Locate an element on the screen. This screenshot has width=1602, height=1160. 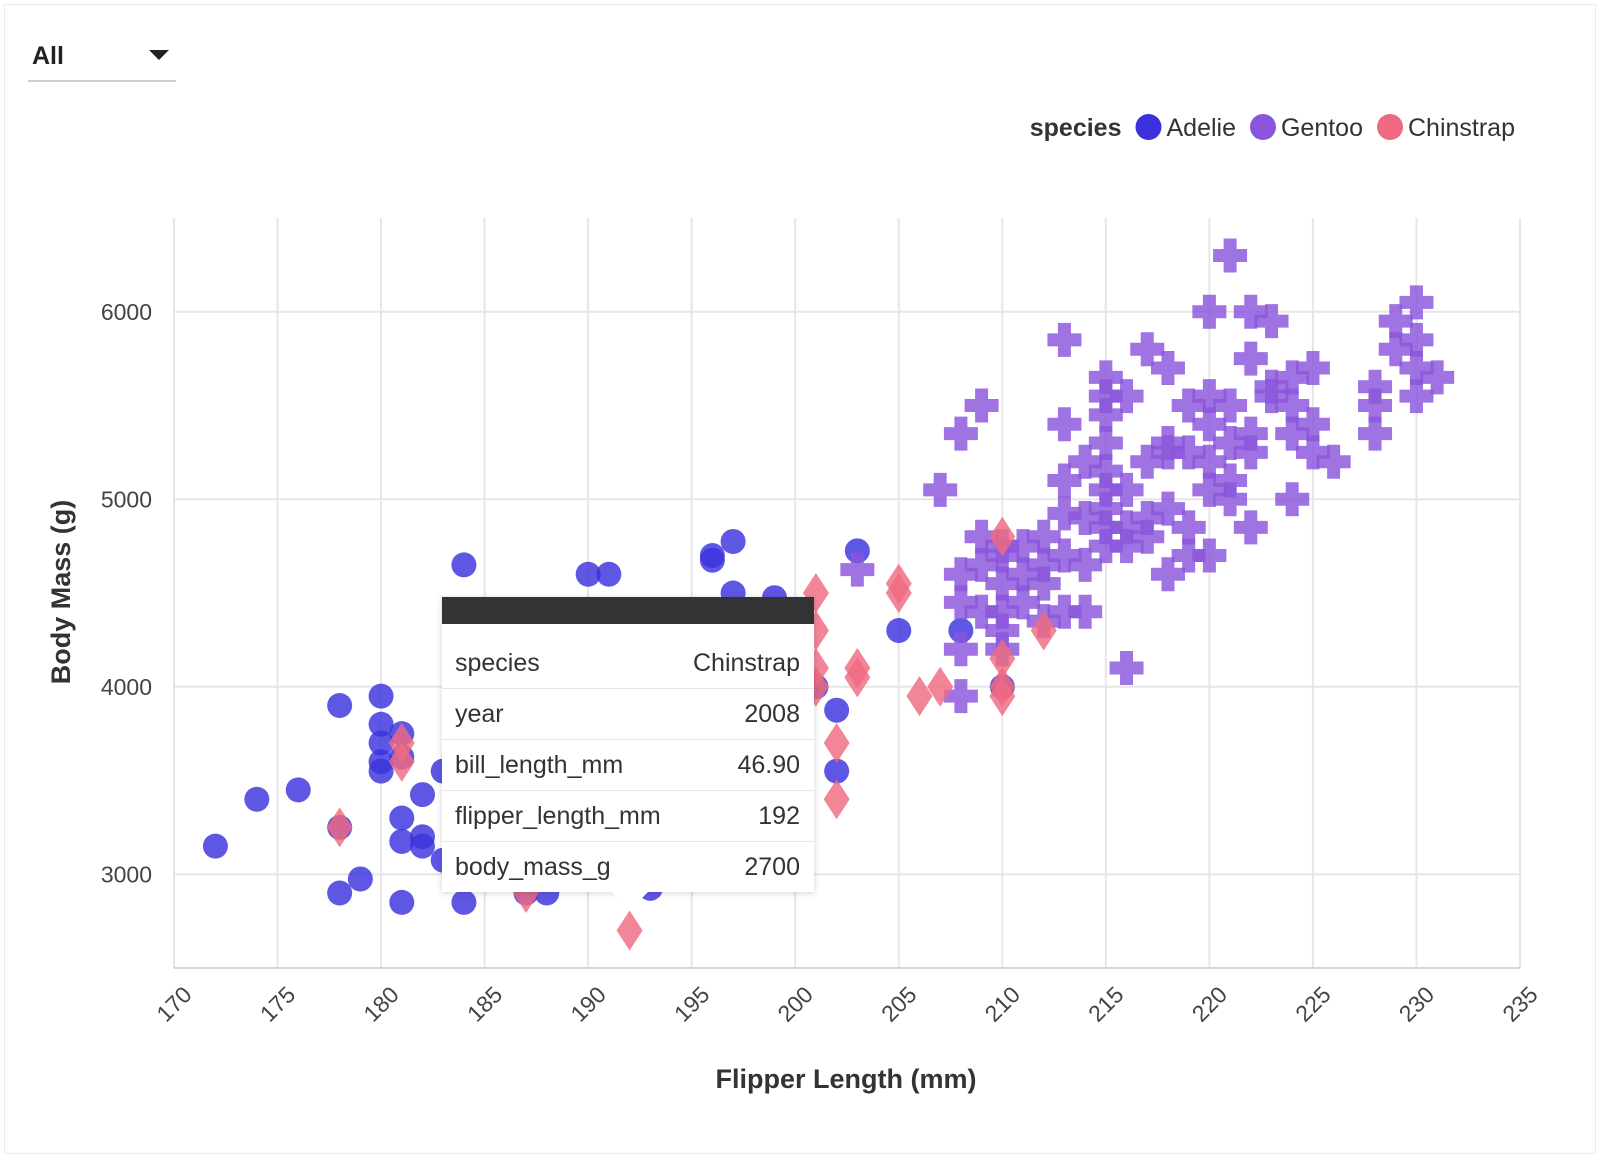
legend-label-chinstrap: Chinstrap is located at coordinates (1461, 128).